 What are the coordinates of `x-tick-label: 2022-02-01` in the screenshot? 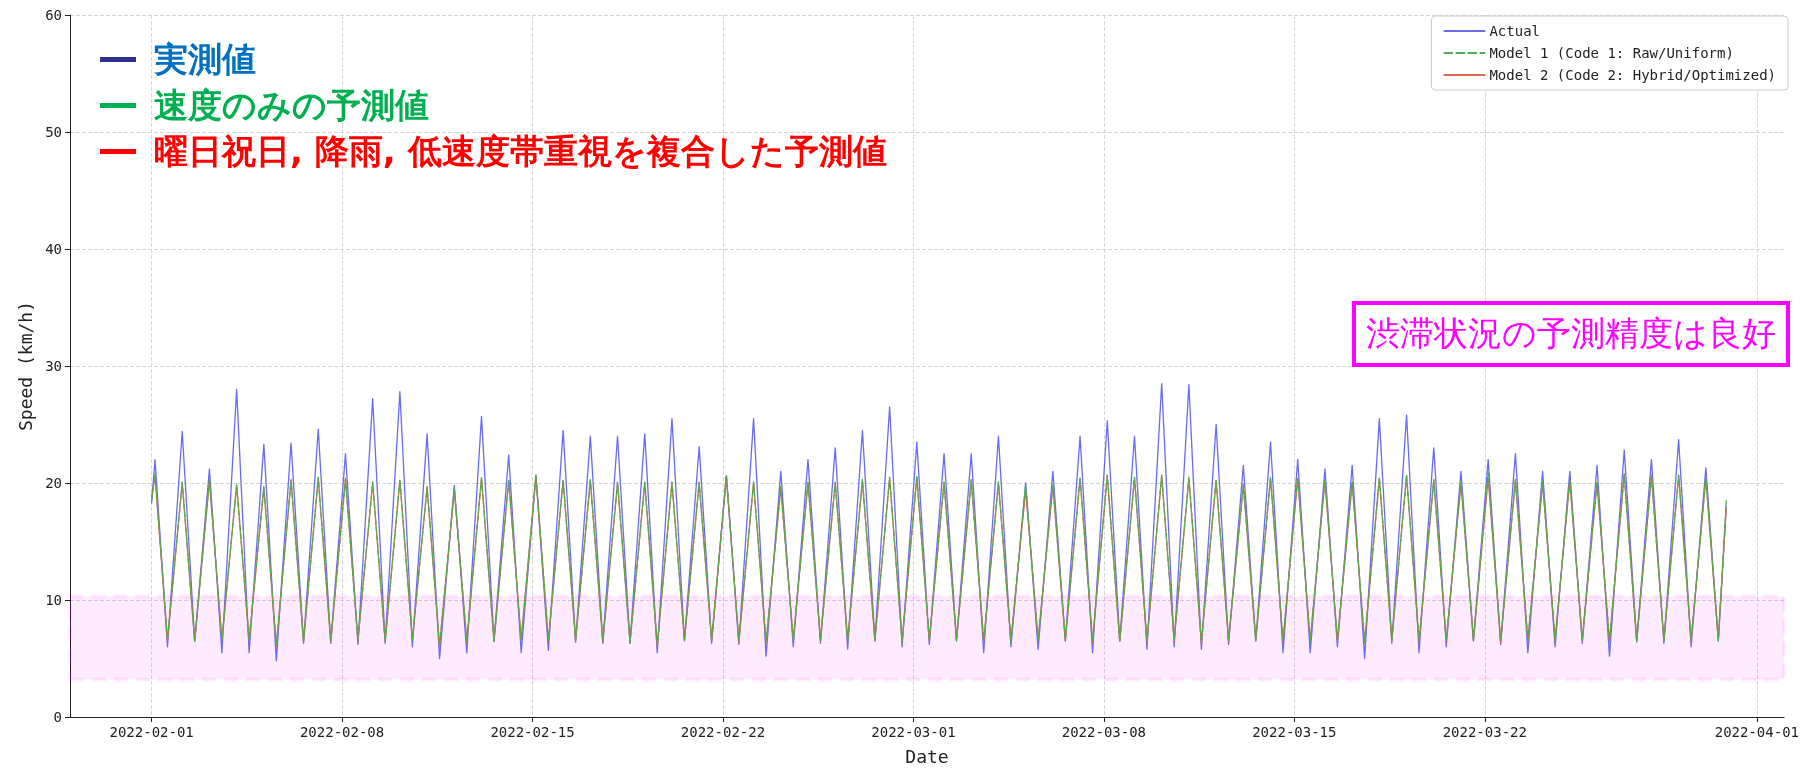 It's located at (151, 732).